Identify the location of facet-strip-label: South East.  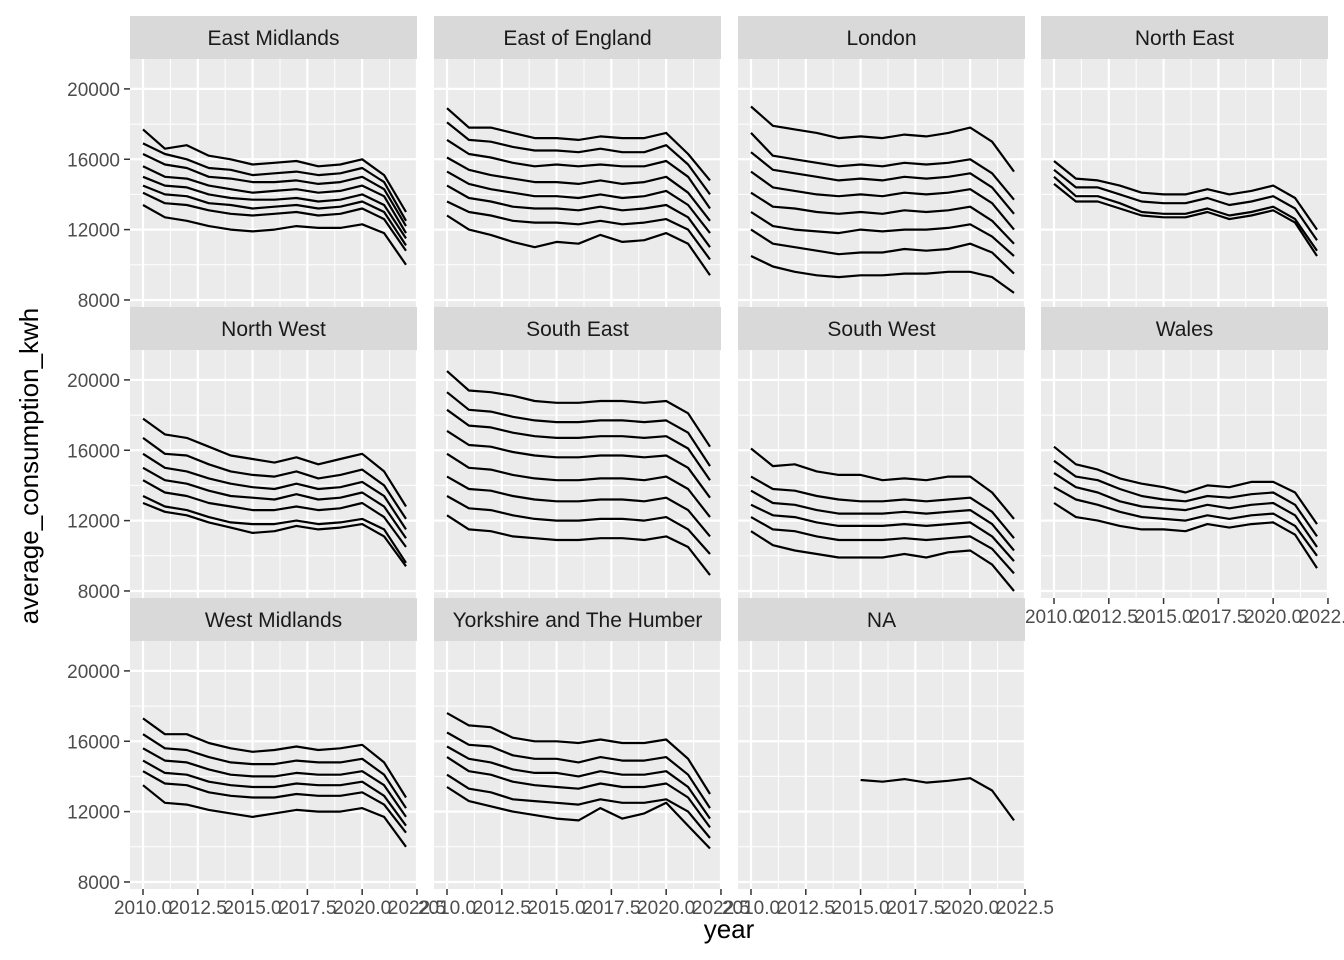
(577, 329).